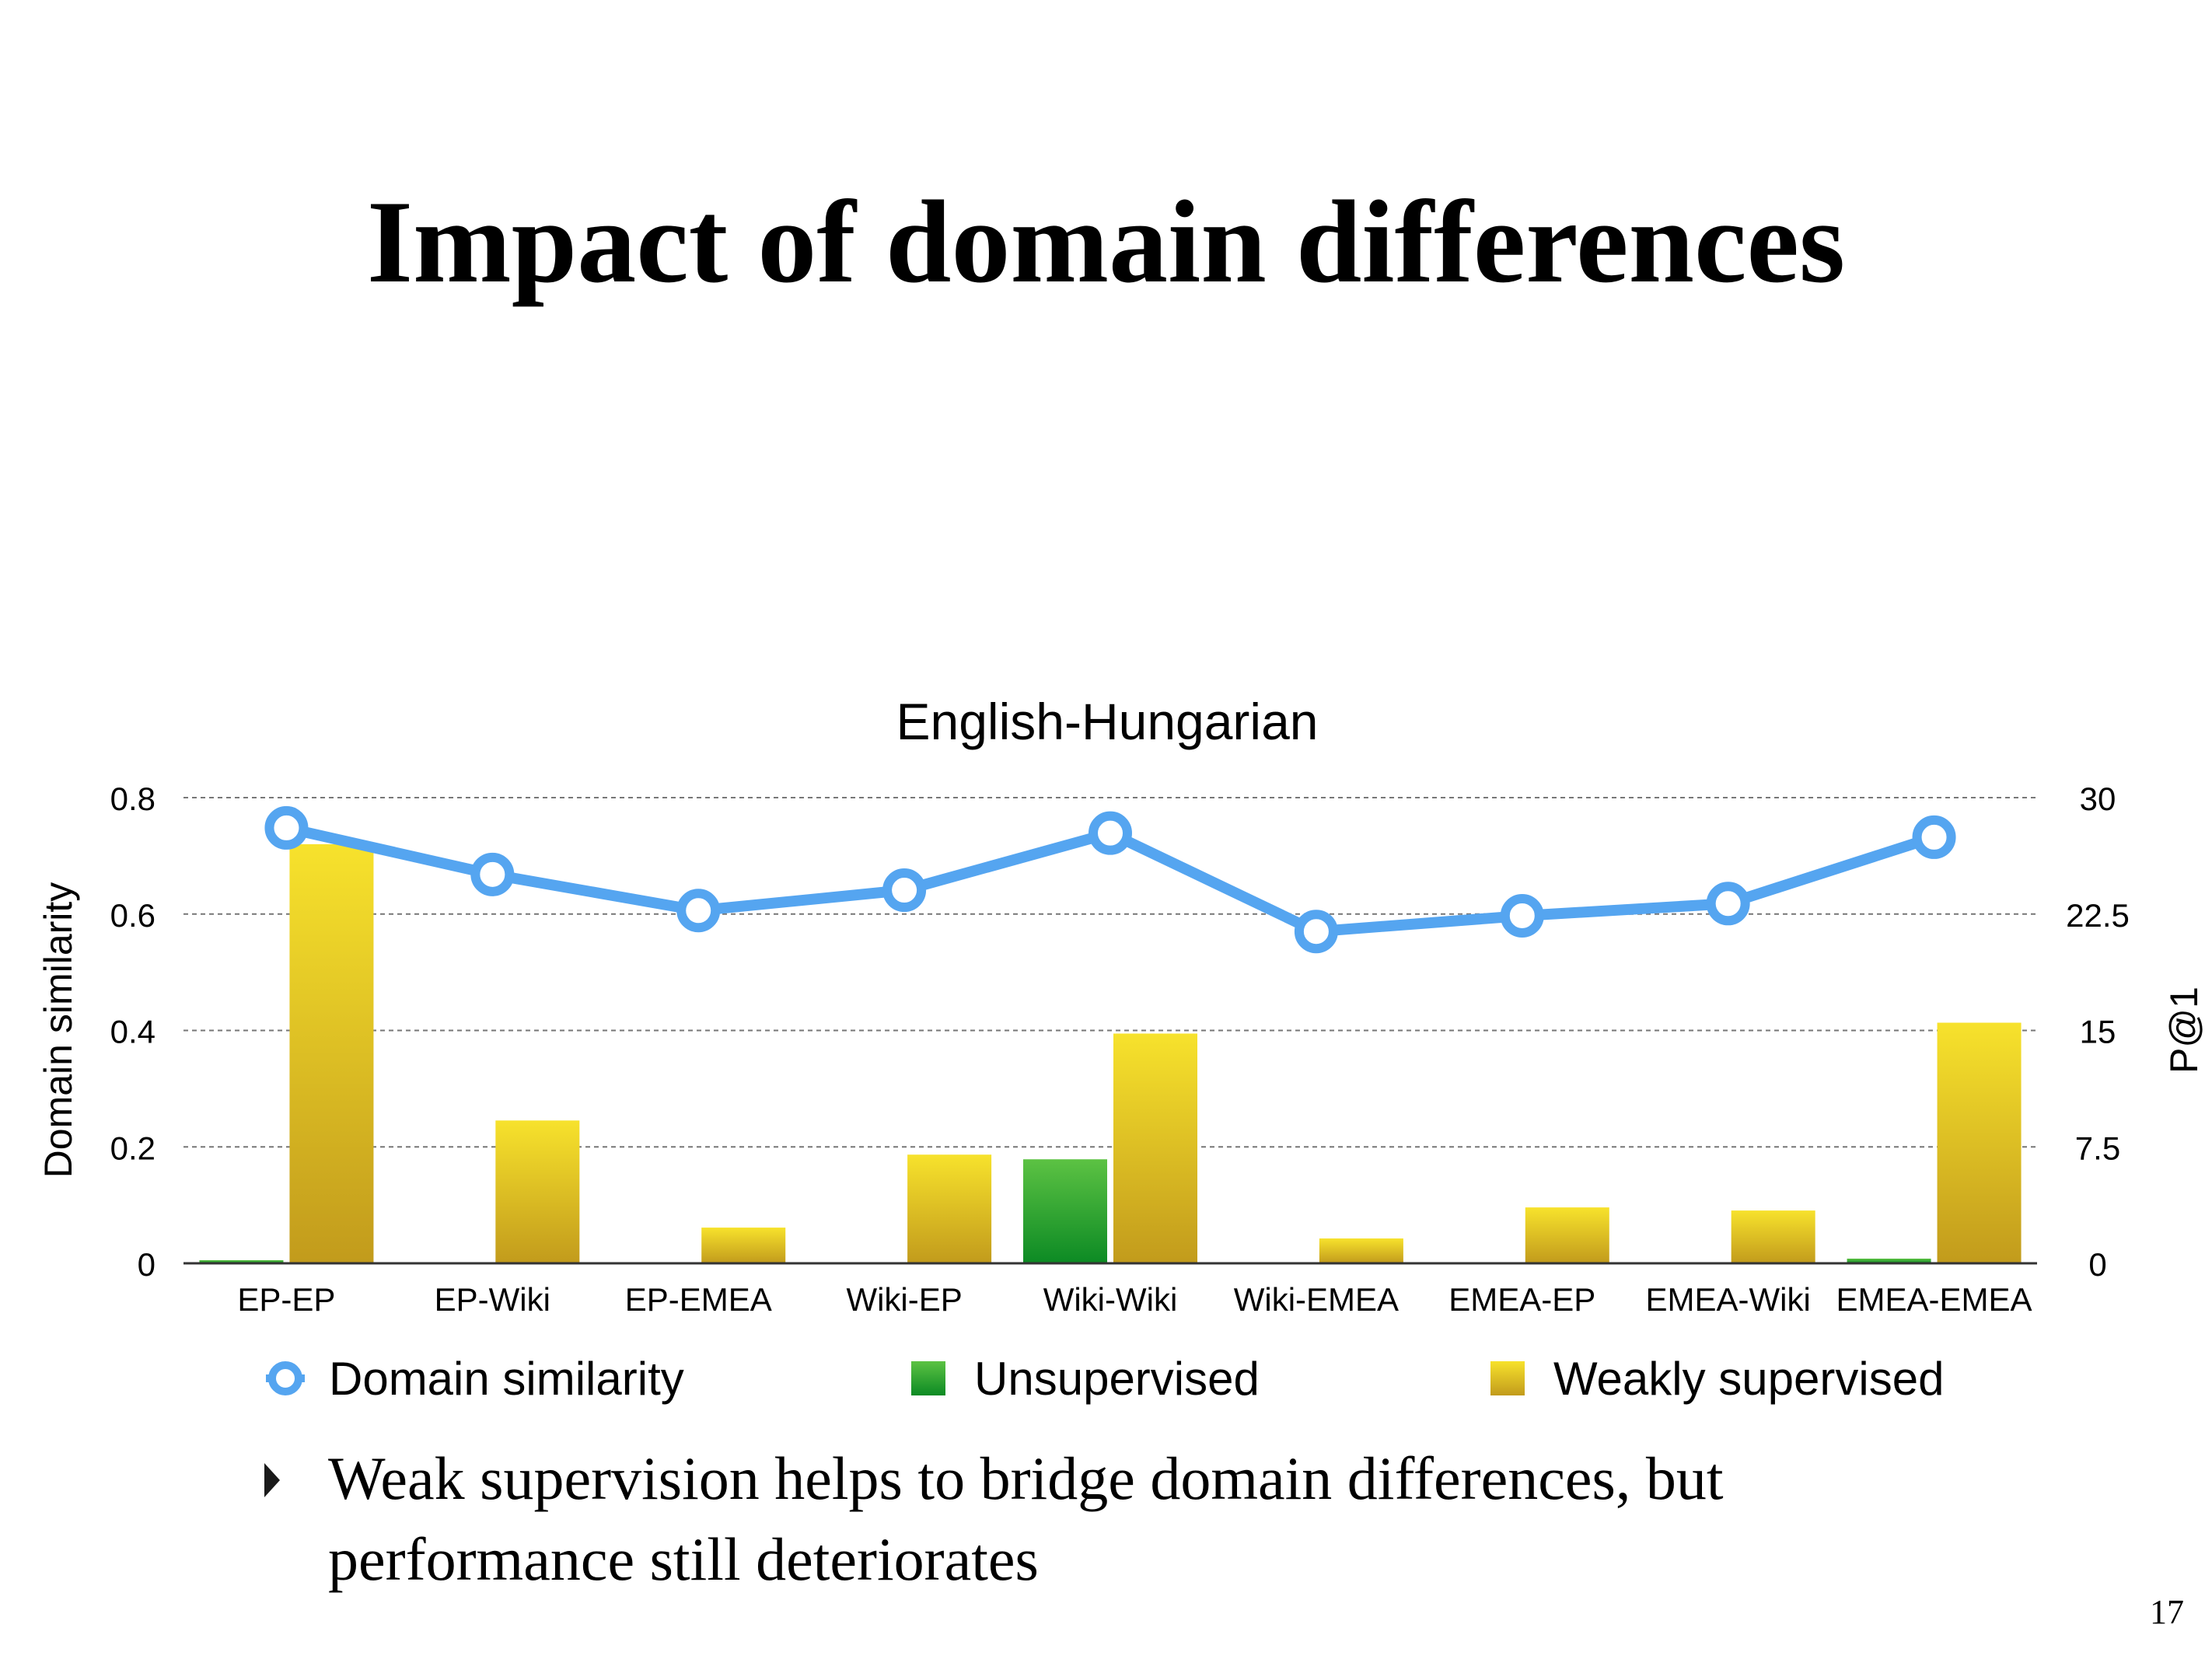 This screenshot has height=1659, width=2212. What do you see at coordinates (272, 1480) in the screenshot?
I see `bullet-triangle-icon` at bounding box center [272, 1480].